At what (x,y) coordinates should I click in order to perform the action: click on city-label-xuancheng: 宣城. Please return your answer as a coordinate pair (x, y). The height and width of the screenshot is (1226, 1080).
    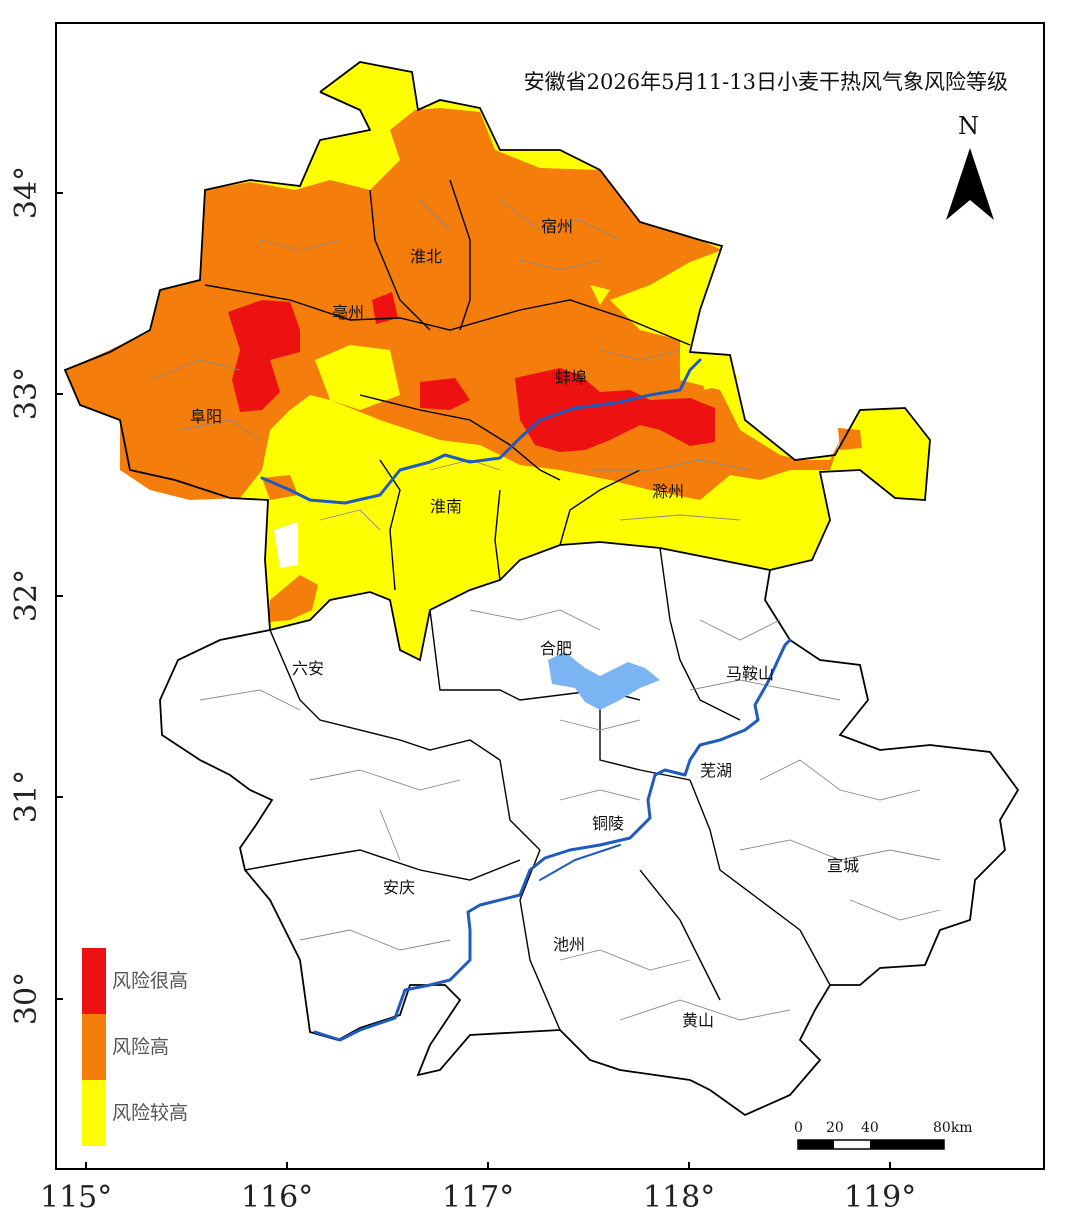
    Looking at the image, I should click on (843, 865).